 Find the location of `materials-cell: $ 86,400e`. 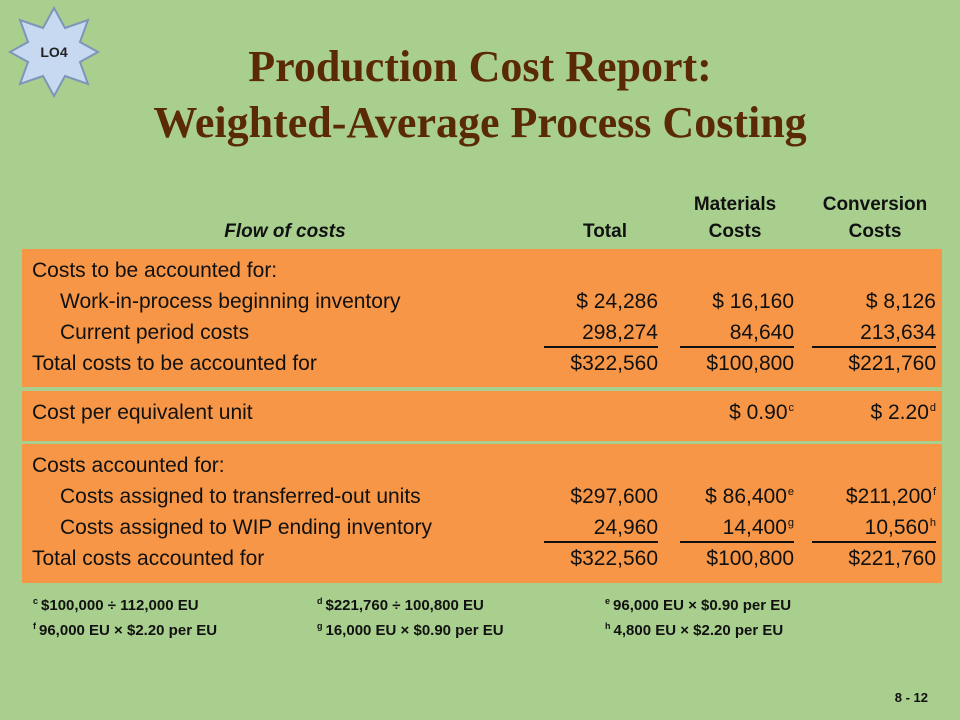

materials-cell: $ 86,400e is located at coordinates (737, 497).